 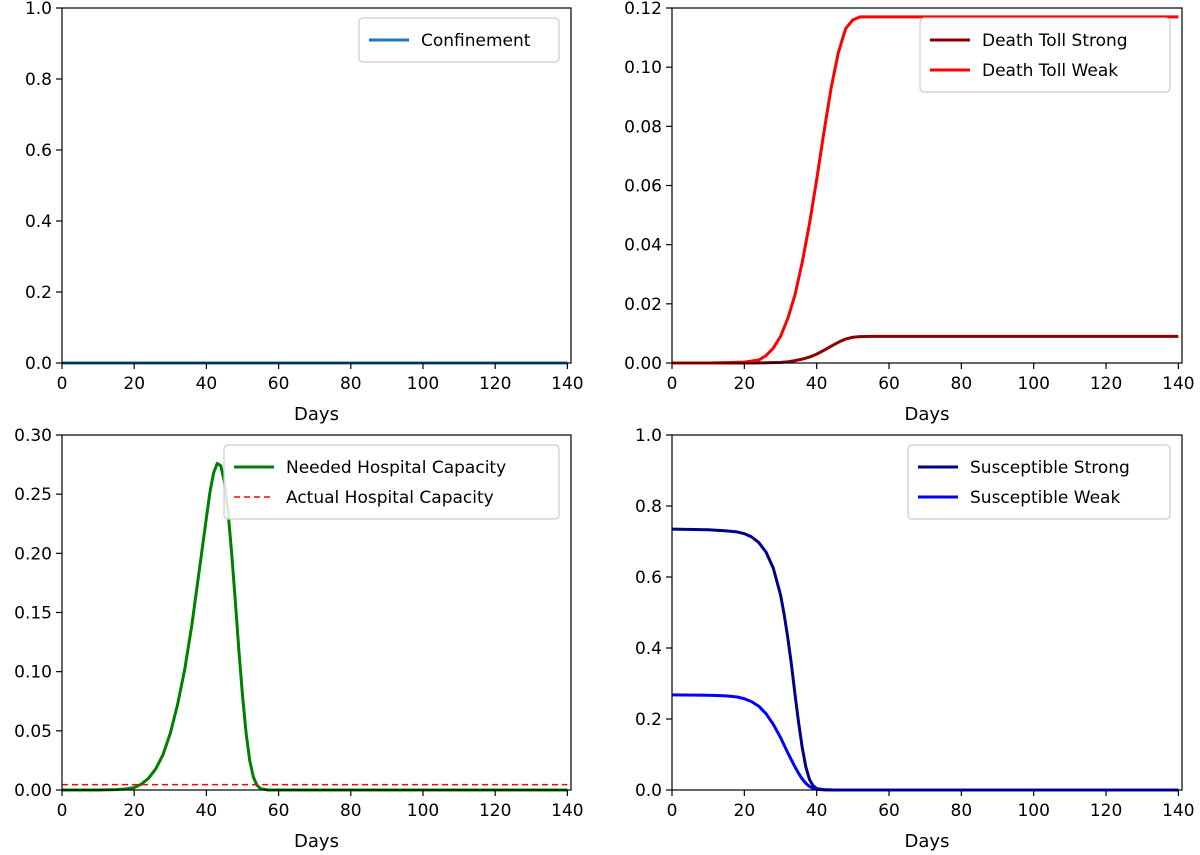 I want to click on legend: Death Toll Strong Death Toll Weak, so click(x=1045, y=55).